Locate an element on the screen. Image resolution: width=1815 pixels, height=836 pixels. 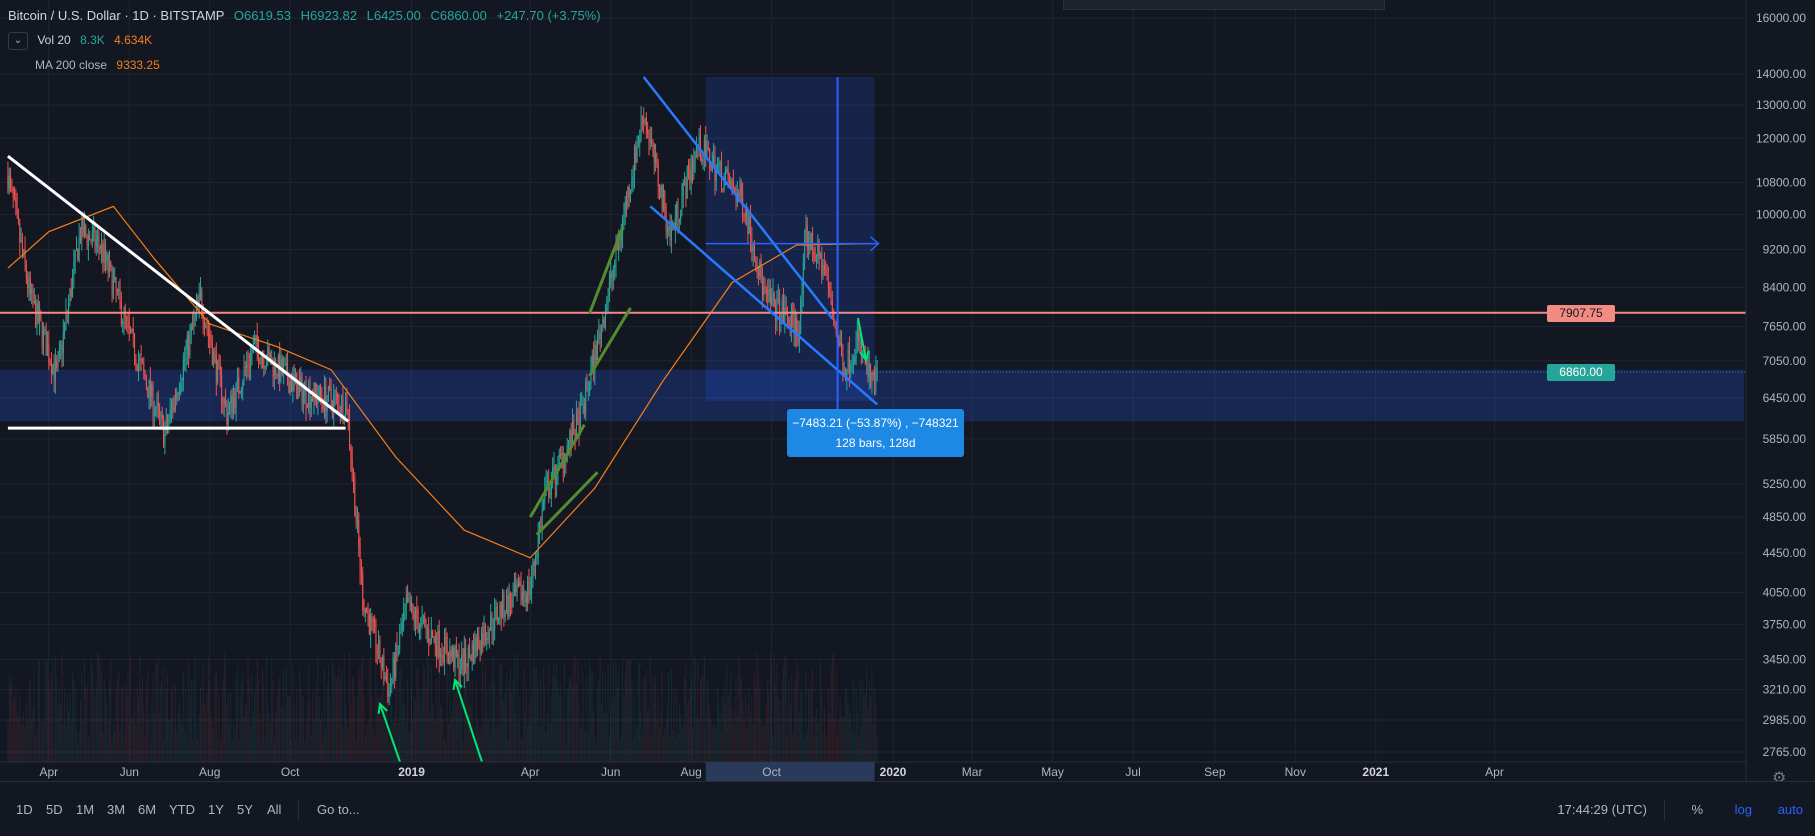
log-toggle: log is located at coordinates (1743, 809).